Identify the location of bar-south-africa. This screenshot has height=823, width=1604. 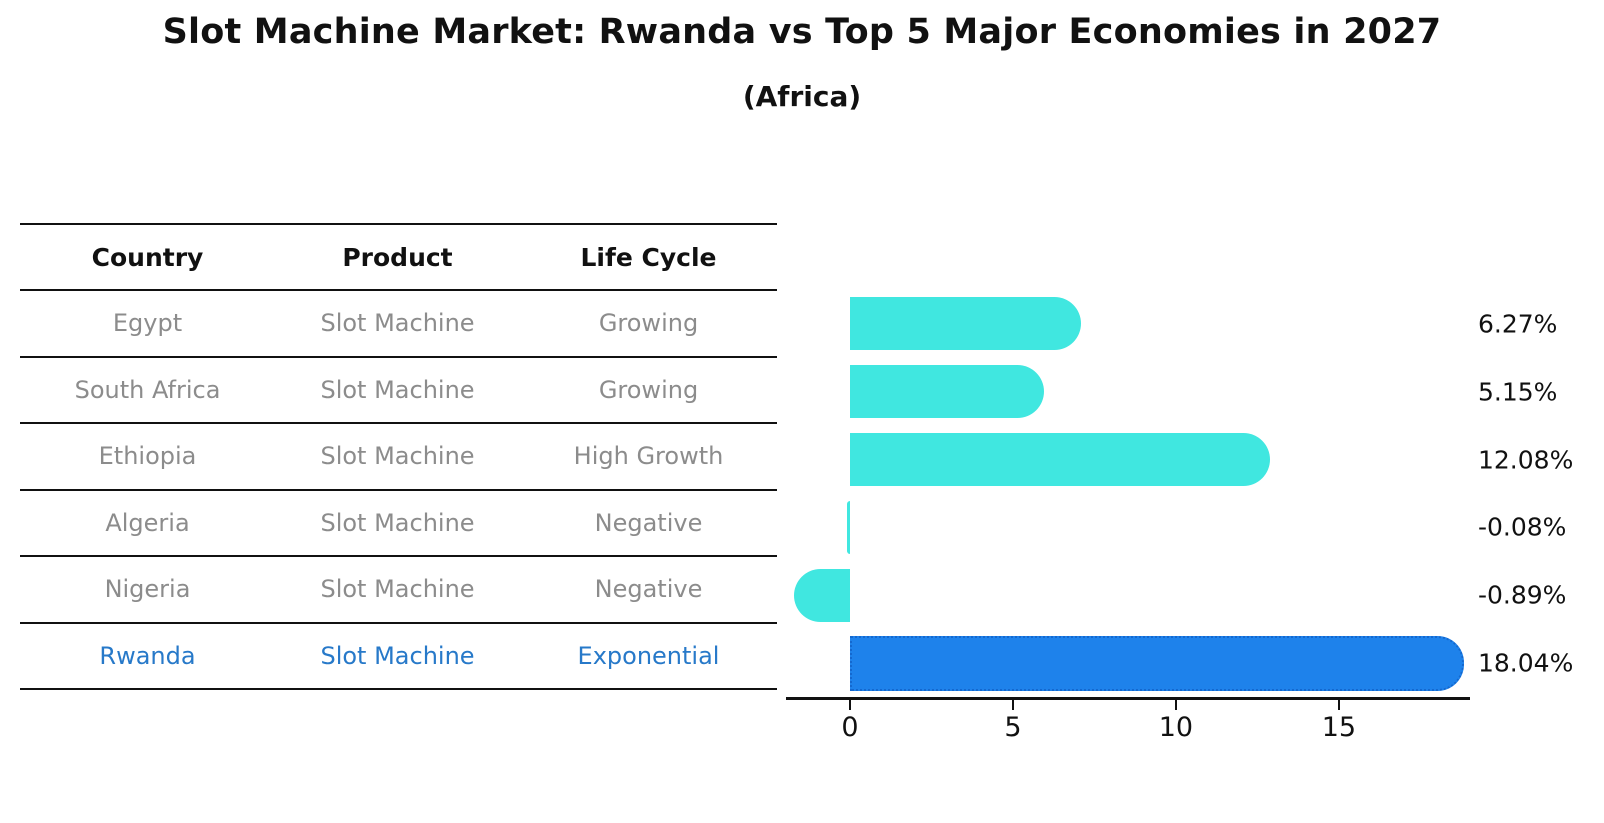
(947, 392).